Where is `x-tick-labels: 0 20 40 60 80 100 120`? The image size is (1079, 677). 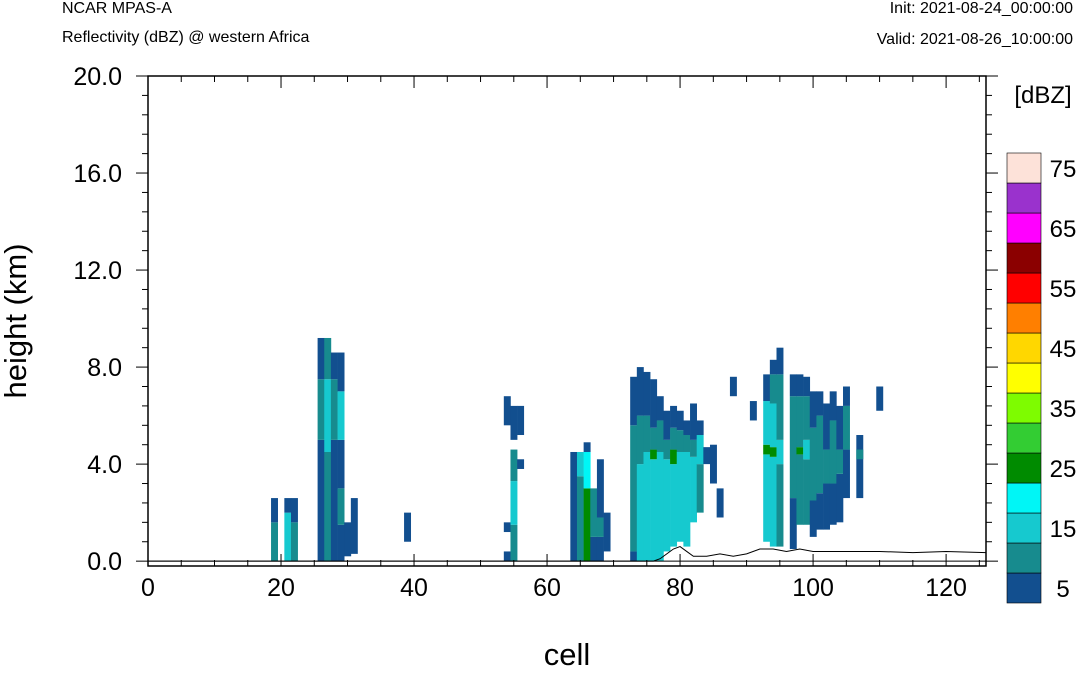 x-tick-labels: 0 20 40 60 80 100 120 is located at coordinates (554, 588).